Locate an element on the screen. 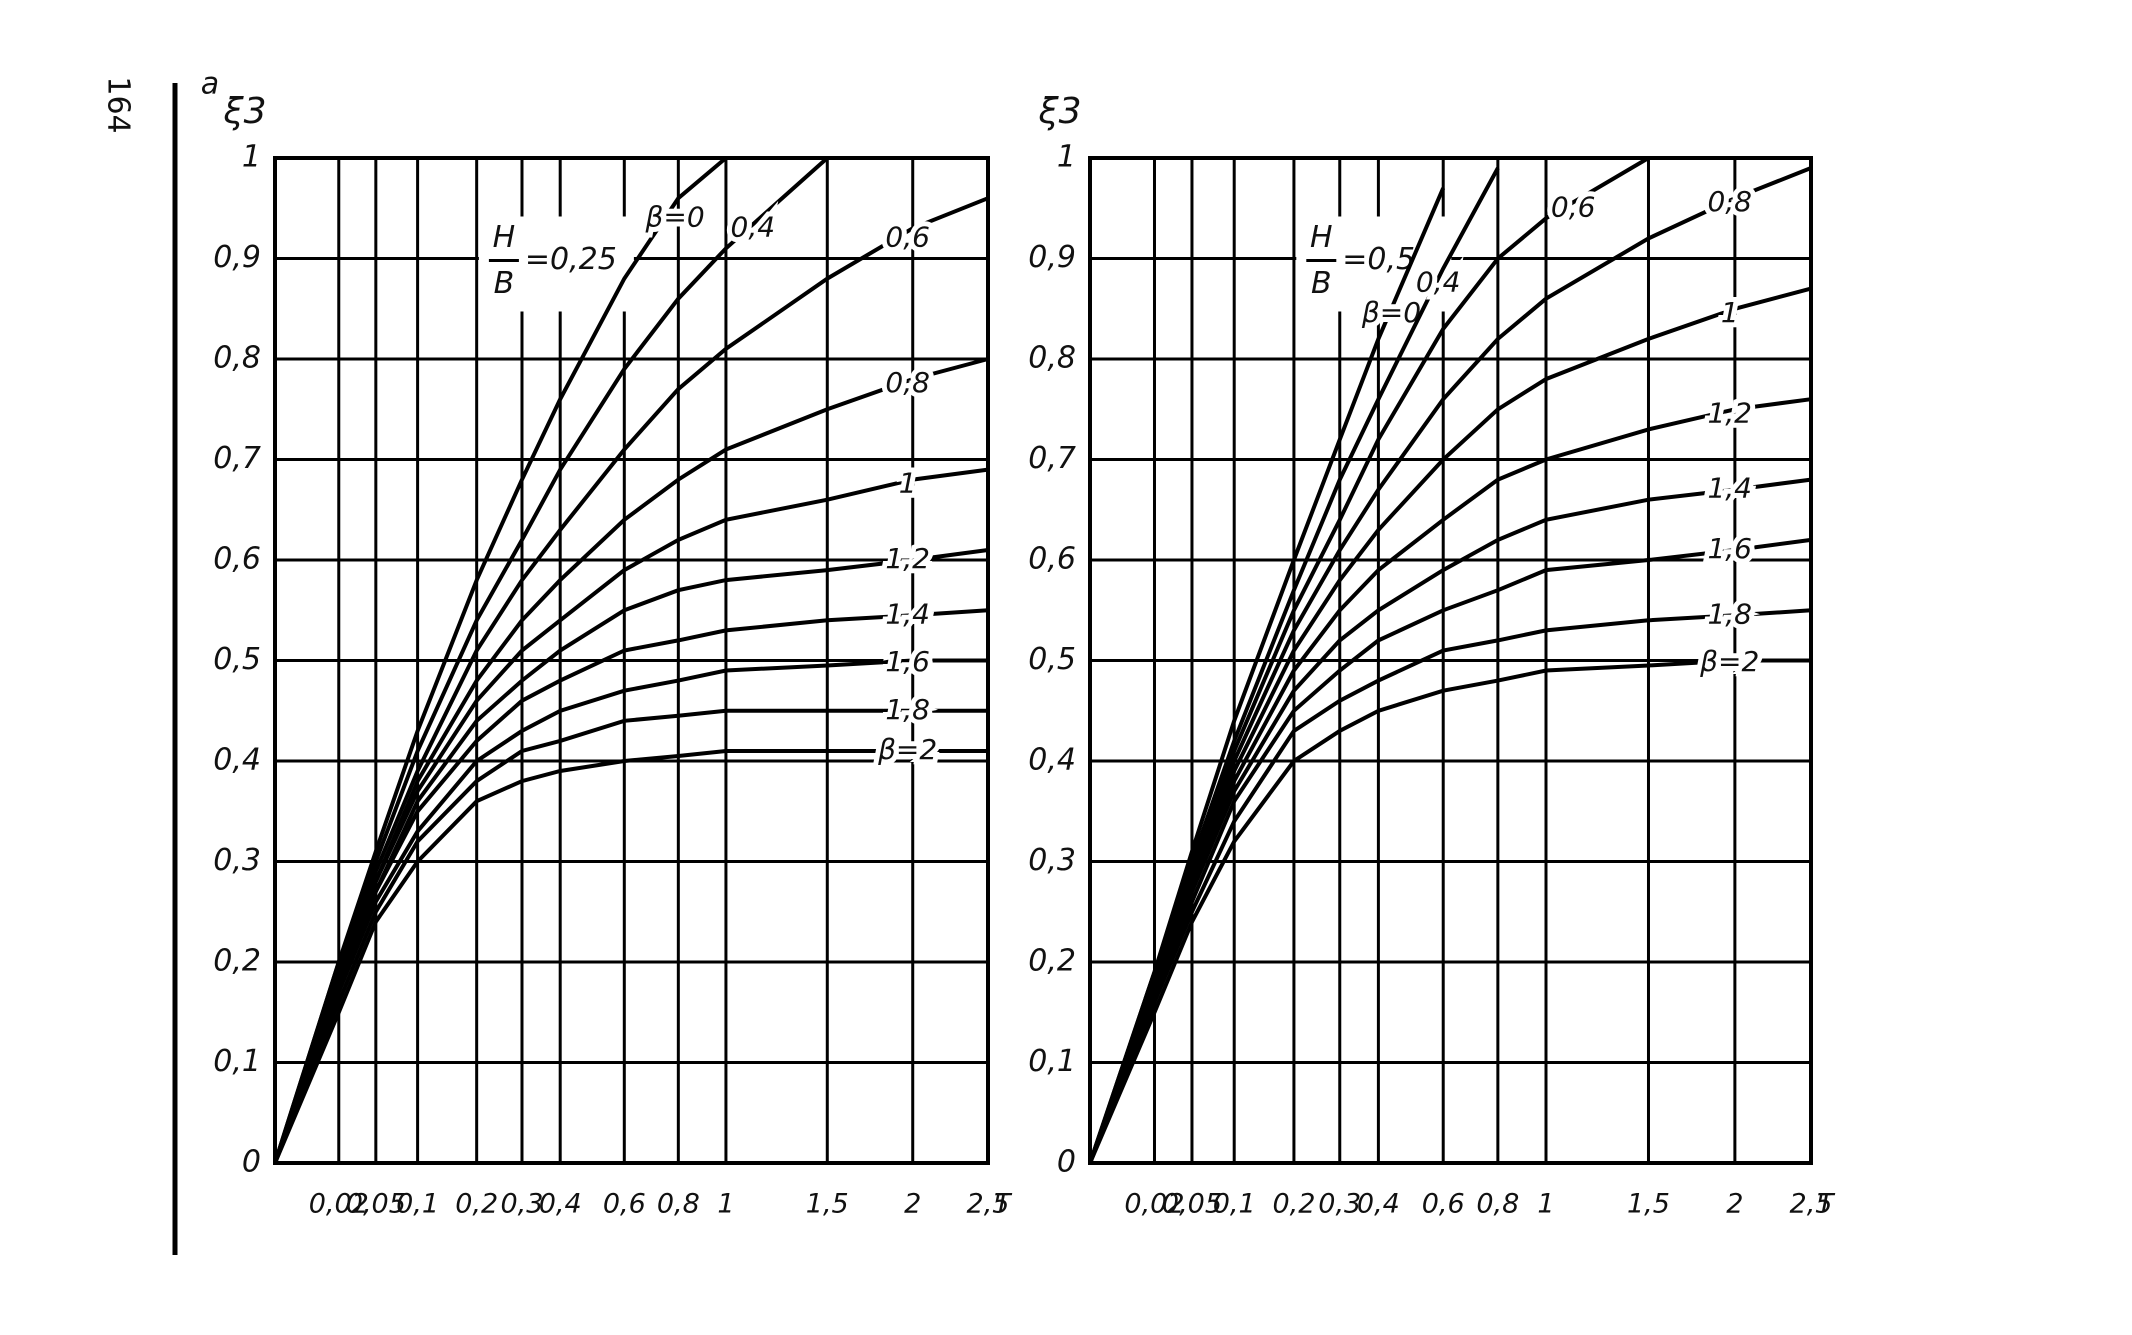 This screenshot has height=1335, width=2132. annotation-value: =0,5 is located at coordinates (1378, 259).